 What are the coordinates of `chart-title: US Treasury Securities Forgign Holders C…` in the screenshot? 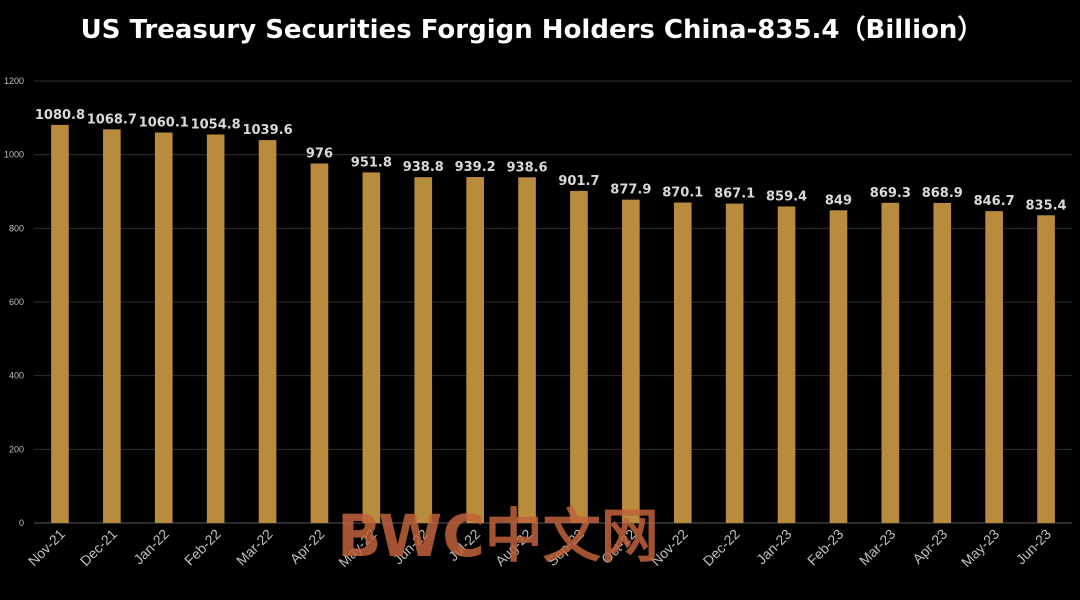 It's located at (532, 30).